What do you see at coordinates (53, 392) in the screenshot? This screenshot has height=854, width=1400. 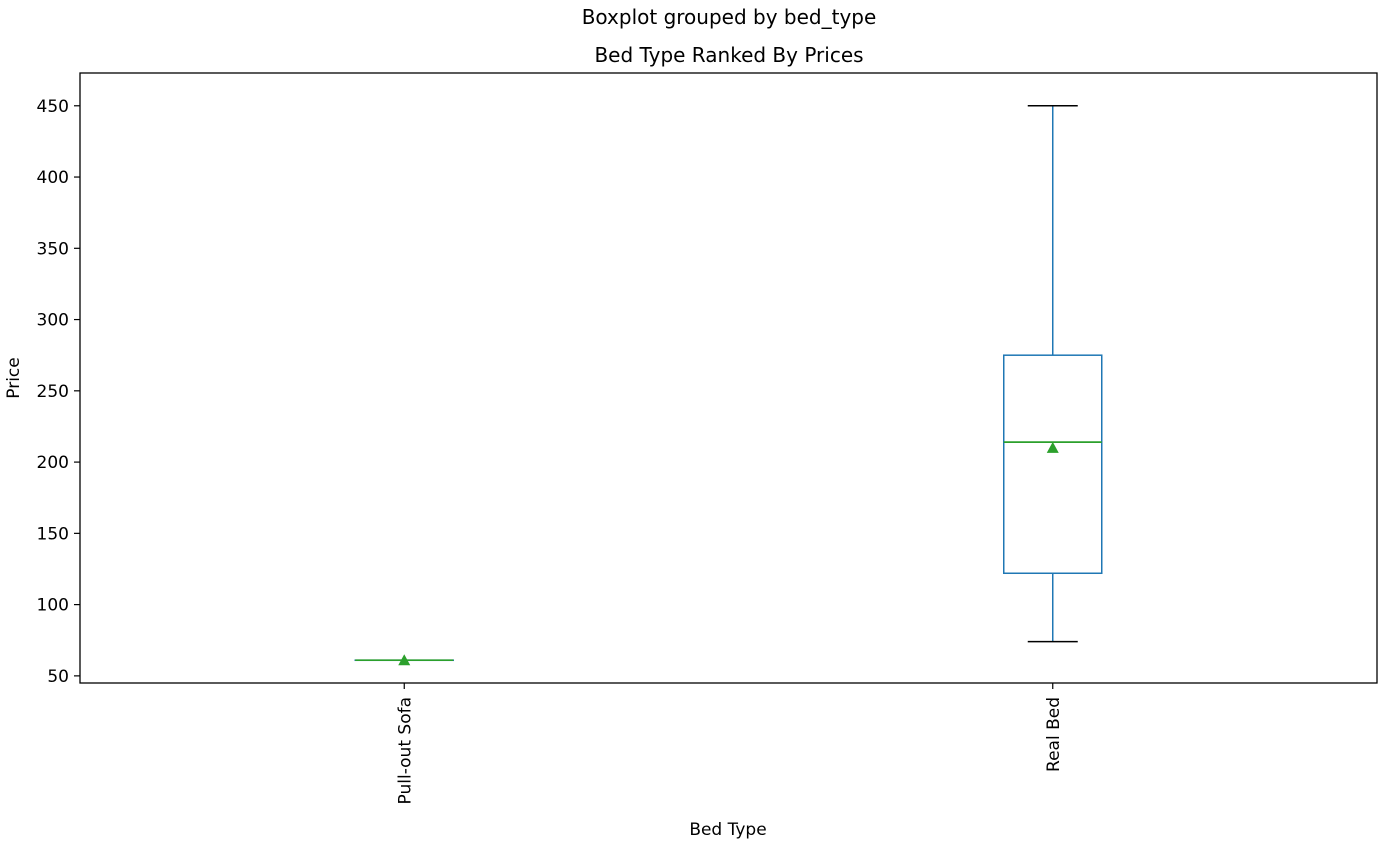 I see `y-tick-label: 250` at bounding box center [53, 392].